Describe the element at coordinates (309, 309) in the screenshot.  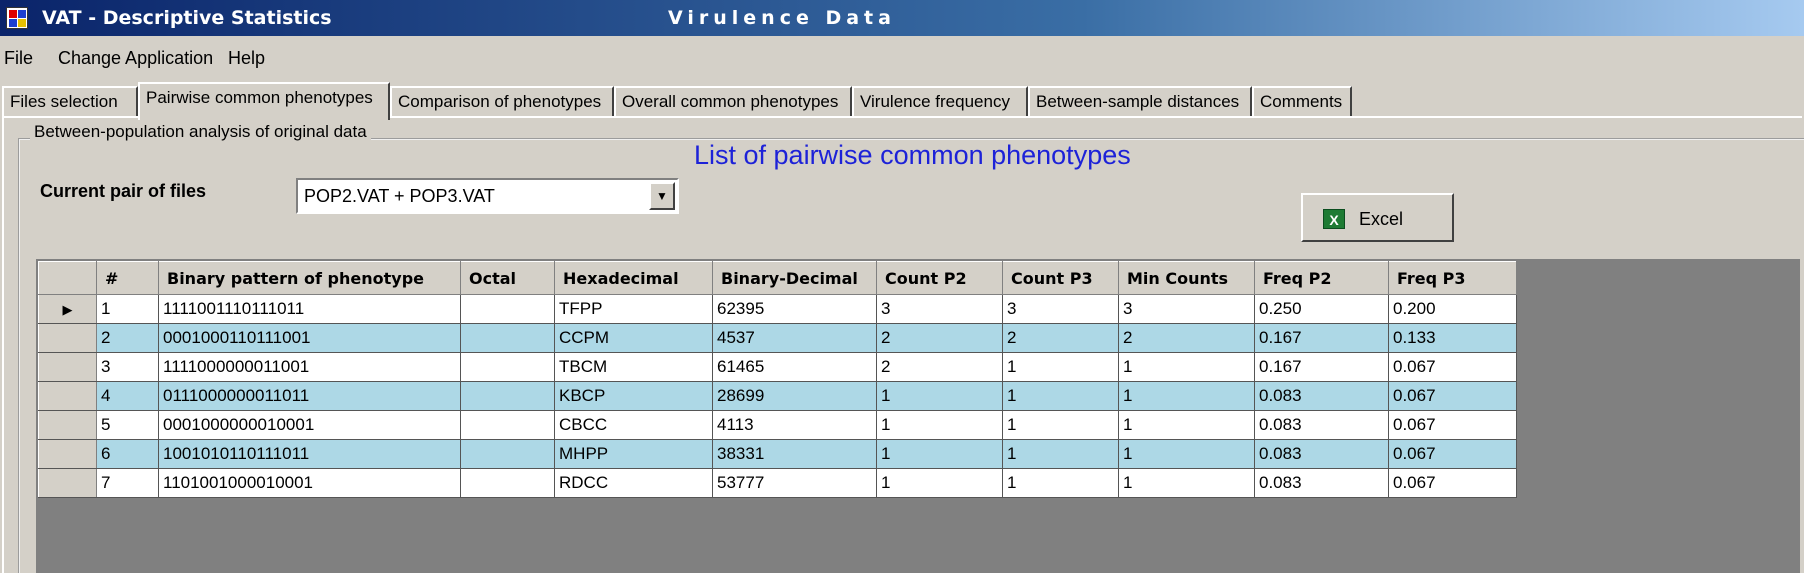
I see `table-cell: 1111001110111011` at that location.